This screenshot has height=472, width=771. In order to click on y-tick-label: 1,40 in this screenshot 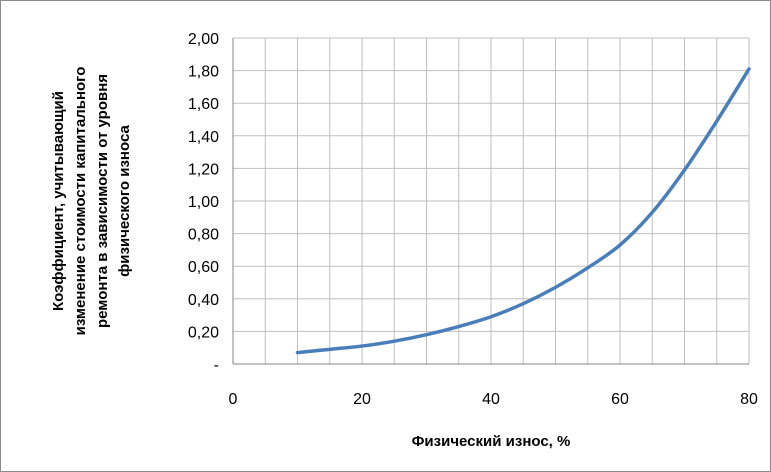, I will do `click(203, 137)`.